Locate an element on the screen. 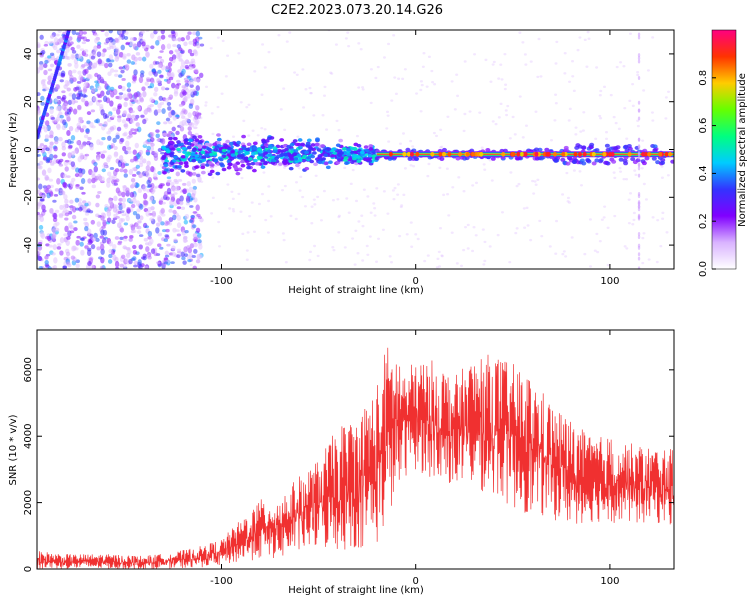 The width and height of the screenshot is (750, 600). colorbar-tick-label: 0.0 is located at coordinates (703, 269).